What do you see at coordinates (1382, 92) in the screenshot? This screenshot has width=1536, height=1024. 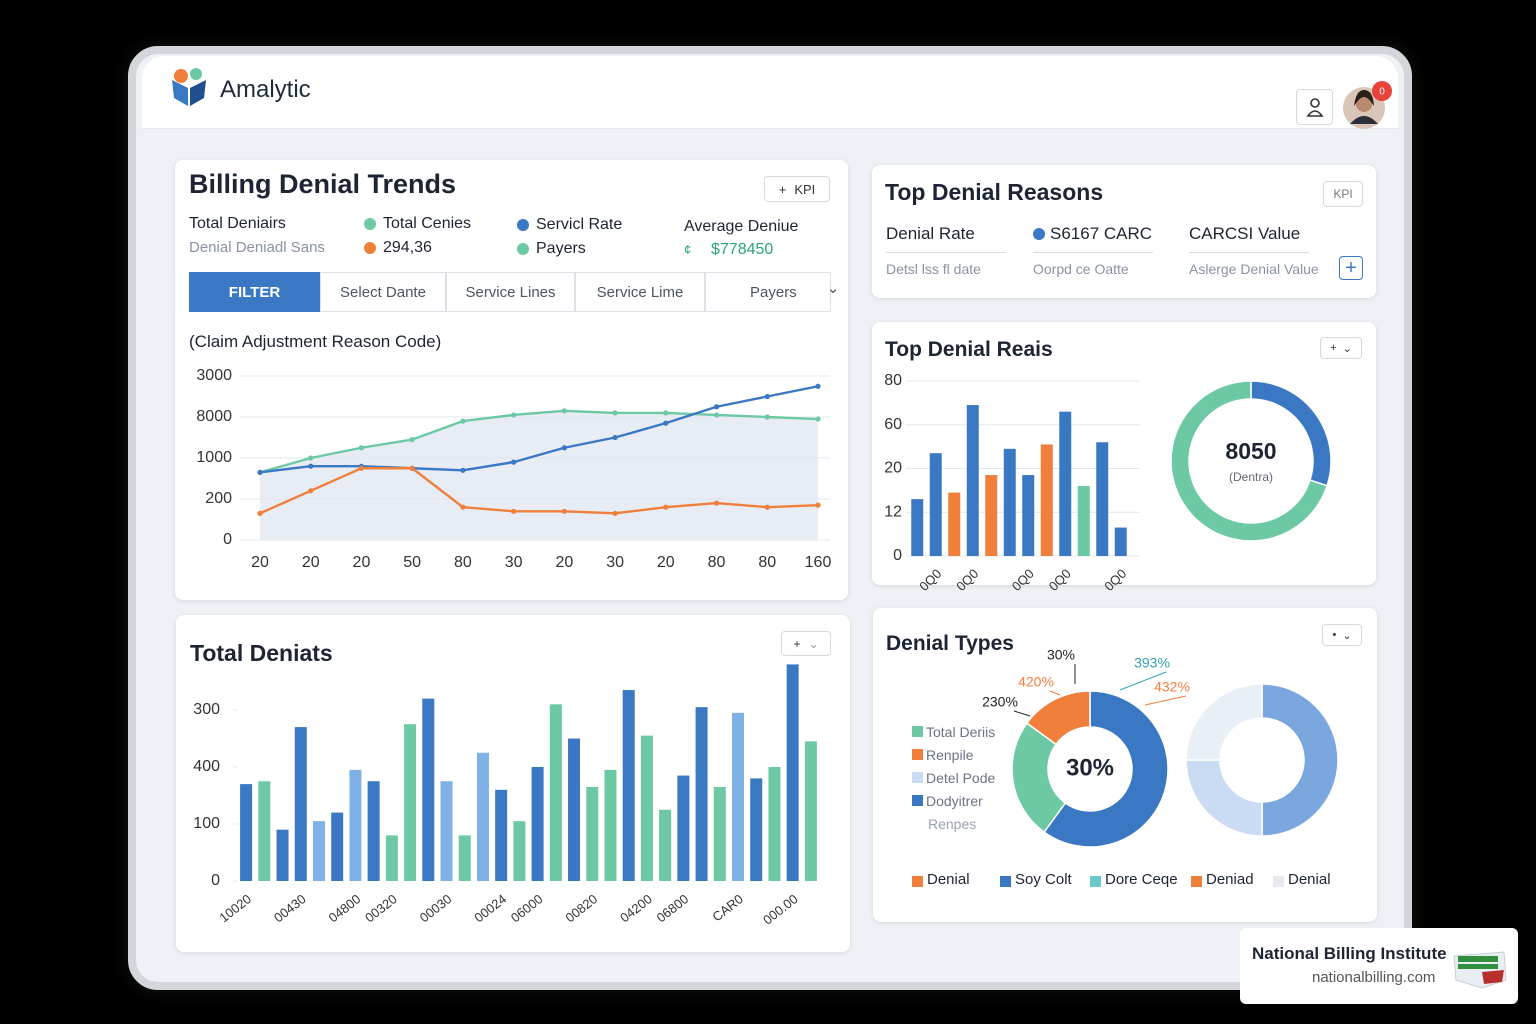 I see `notification-badge: 0` at bounding box center [1382, 92].